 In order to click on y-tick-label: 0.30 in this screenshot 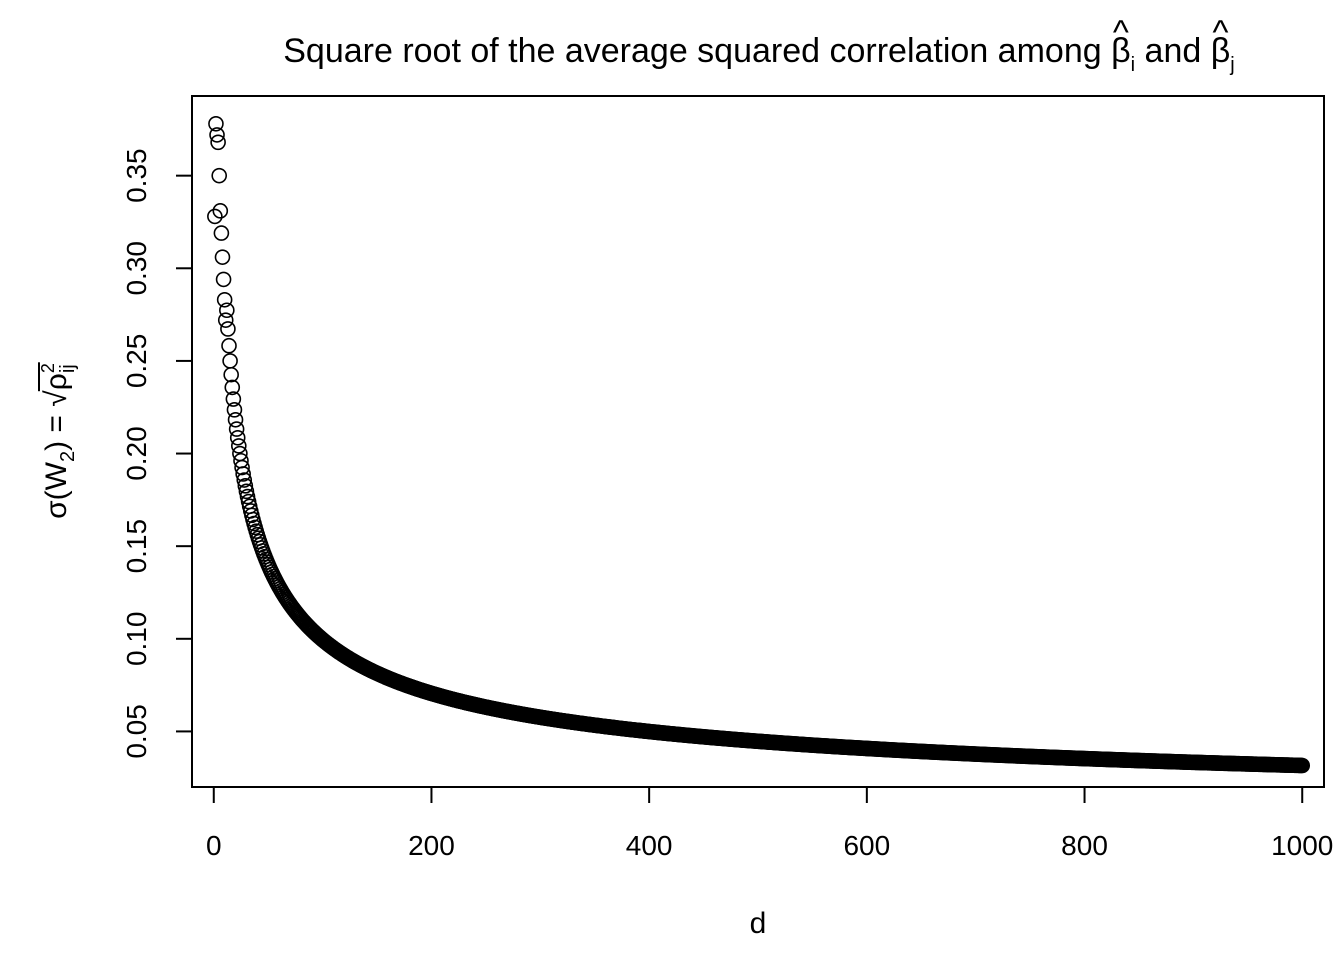, I will do `click(136, 268)`.